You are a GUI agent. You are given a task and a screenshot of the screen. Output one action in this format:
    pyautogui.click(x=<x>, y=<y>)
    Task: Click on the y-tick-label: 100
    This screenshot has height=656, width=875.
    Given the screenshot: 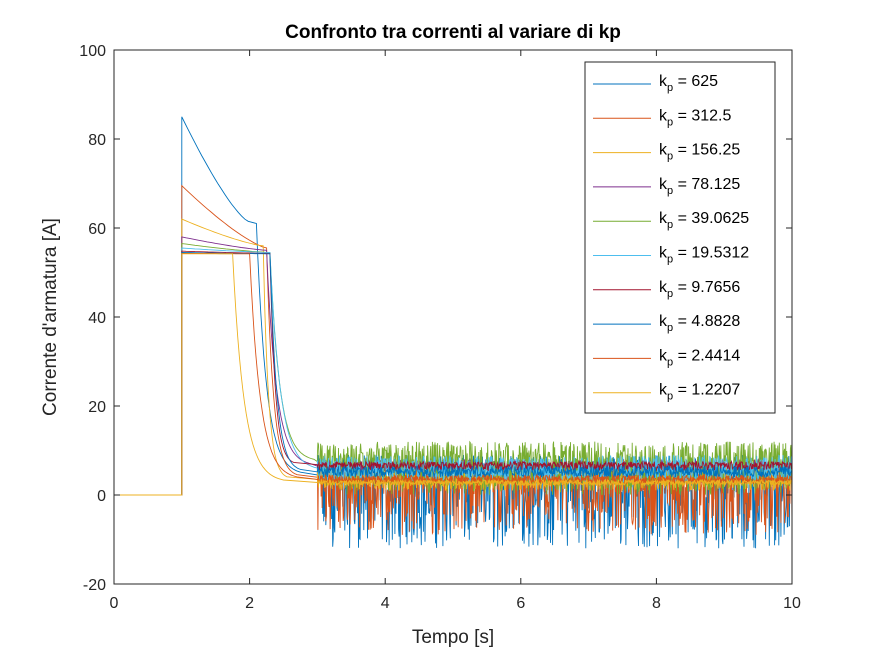 What is the action you would take?
    pyautogui.click(x=92, y=51)
    